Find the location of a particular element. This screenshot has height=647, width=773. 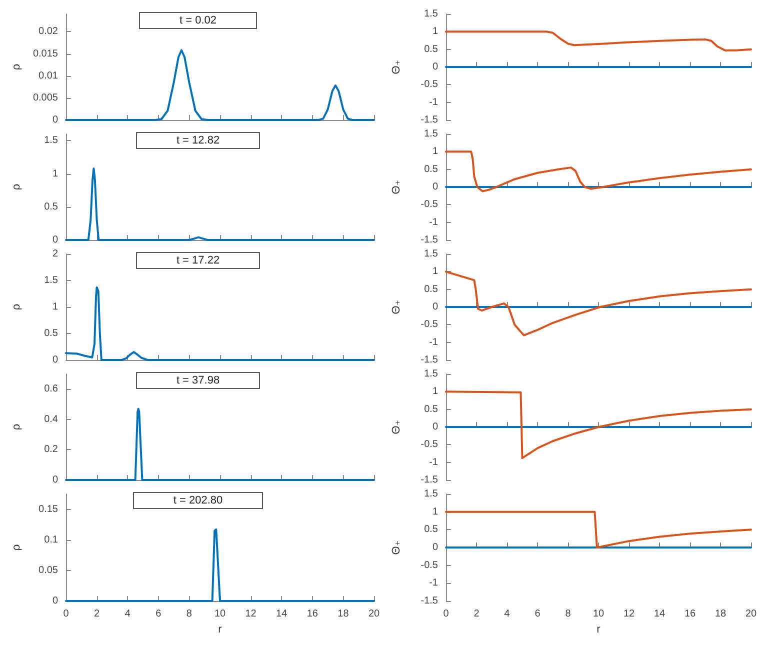

chart-title: t = 202.80 is located at coordinates (198, 500).